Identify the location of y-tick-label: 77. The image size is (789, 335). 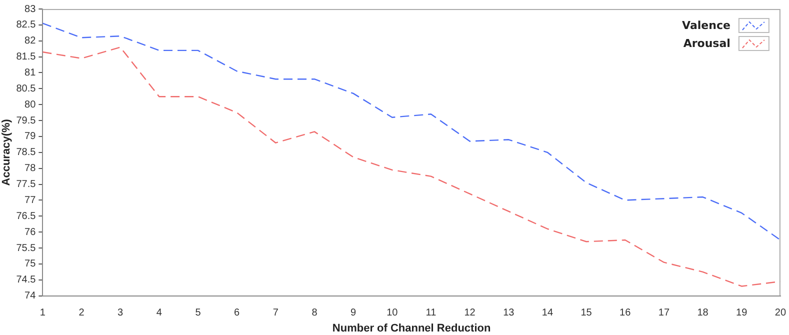
(30, 200).